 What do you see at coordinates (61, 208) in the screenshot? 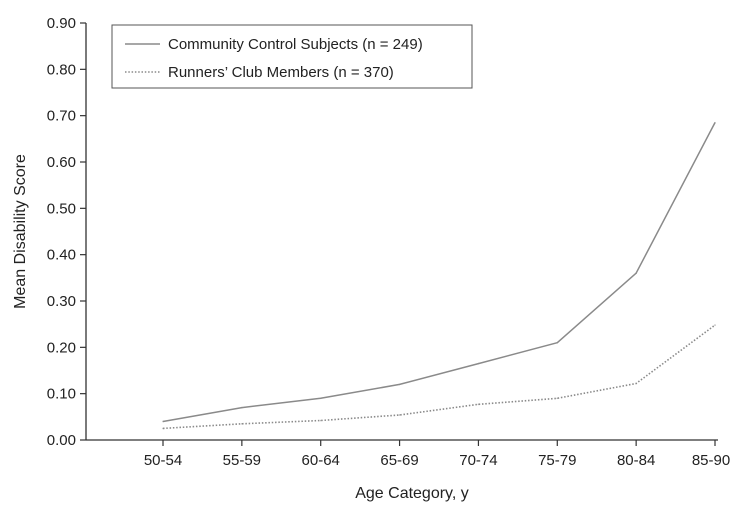
I see `y-tick-label: 0.50` at bounding box center [61, 208].